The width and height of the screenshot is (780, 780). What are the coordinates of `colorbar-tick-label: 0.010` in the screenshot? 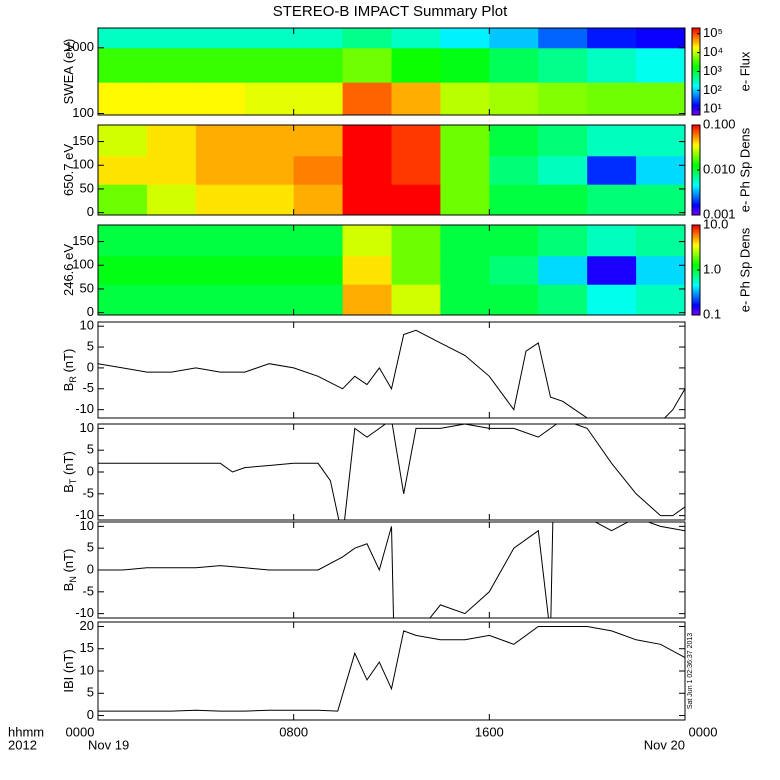 It's located at (719, 168).